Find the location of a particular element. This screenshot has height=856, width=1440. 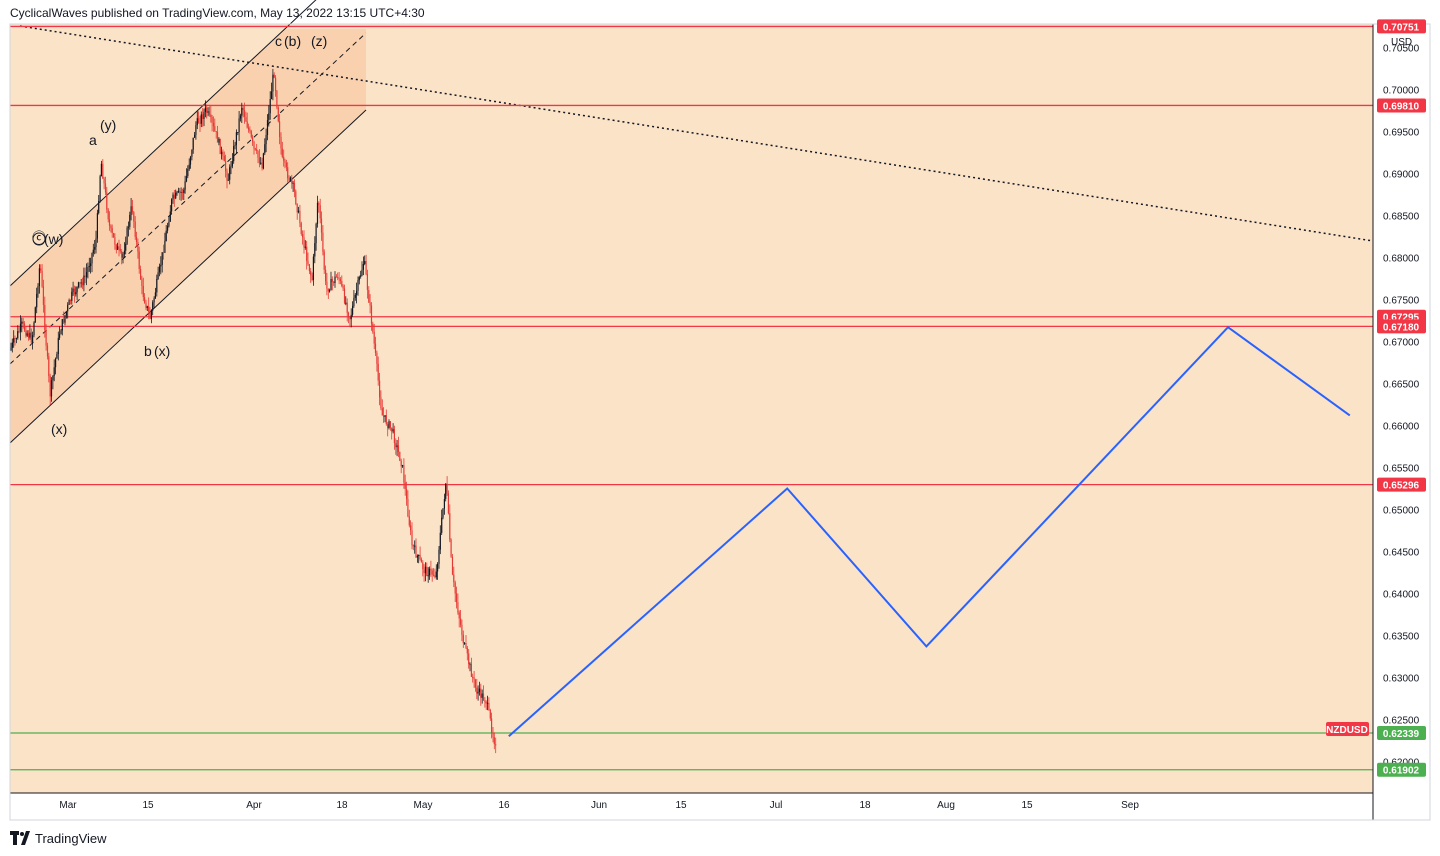

tradingview-logo-icon is located at coordinates (20, 838).